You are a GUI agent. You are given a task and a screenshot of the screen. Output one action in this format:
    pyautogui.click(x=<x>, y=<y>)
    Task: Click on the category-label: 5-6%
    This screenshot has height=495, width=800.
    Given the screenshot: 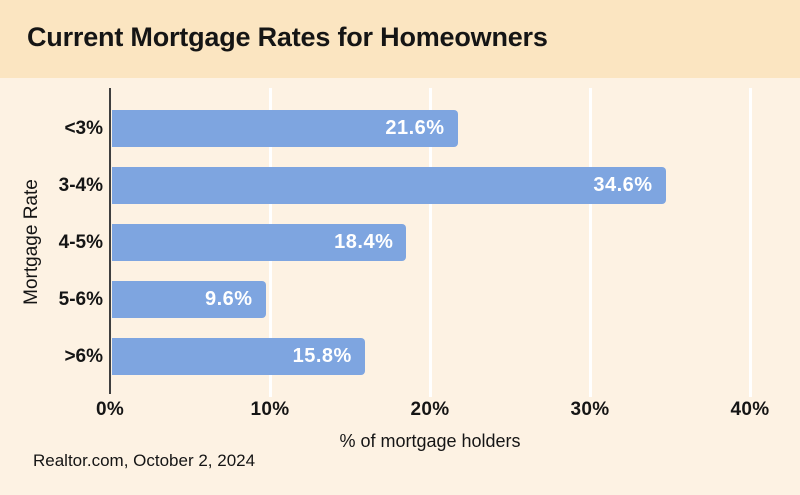 What is the action you would take?
    pyautogui.click(x=80, y=299)
    